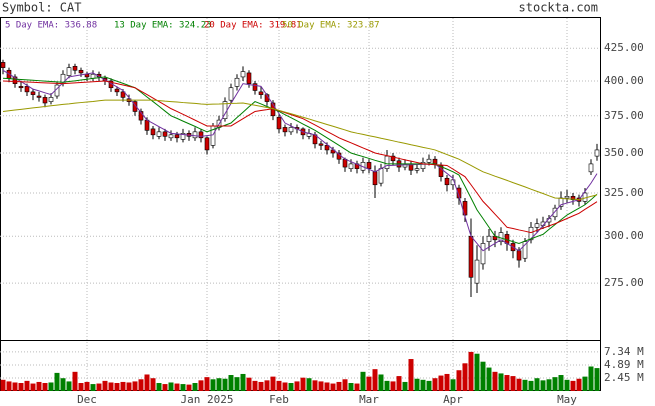  What do you see at coordinates (87, 399) in the screenshot?
I see `x-tick-label: Dec` at bounding box center [87, 399].